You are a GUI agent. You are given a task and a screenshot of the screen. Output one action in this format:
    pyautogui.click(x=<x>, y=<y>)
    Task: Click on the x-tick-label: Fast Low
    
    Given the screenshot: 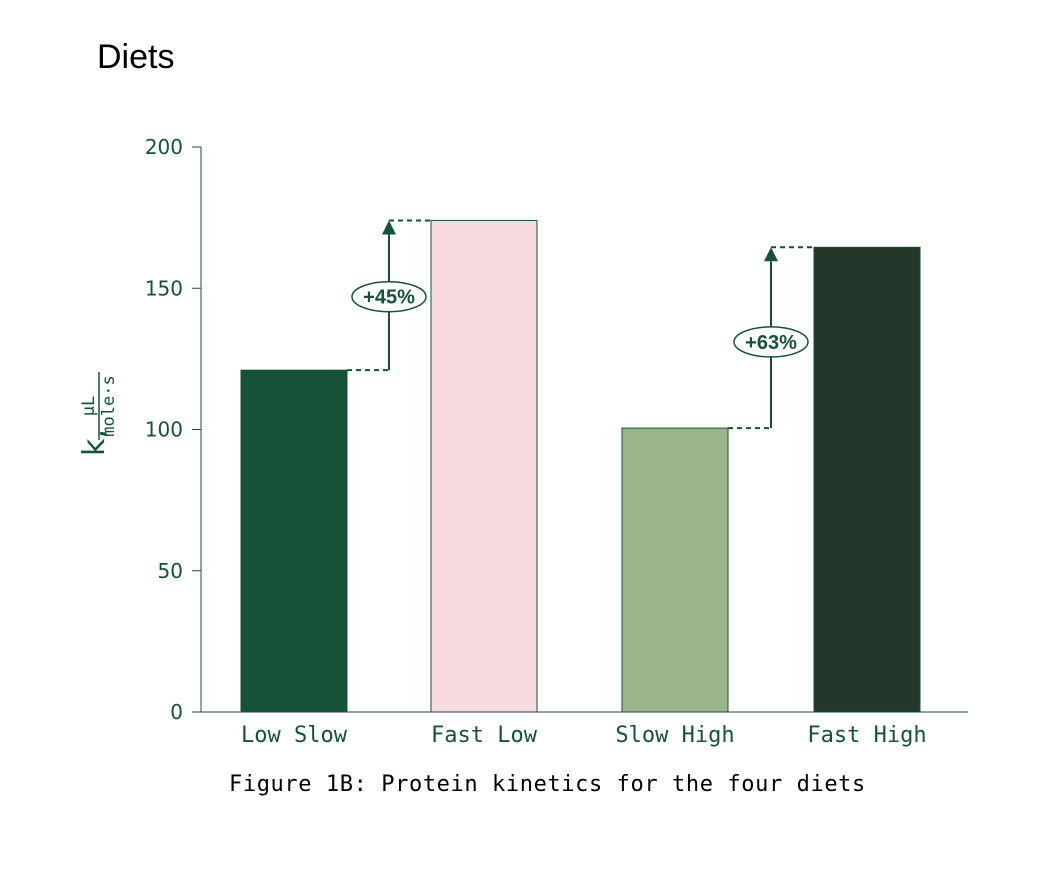 What is the action you would take?
    pyautogui.click(x=484, y=735)
    